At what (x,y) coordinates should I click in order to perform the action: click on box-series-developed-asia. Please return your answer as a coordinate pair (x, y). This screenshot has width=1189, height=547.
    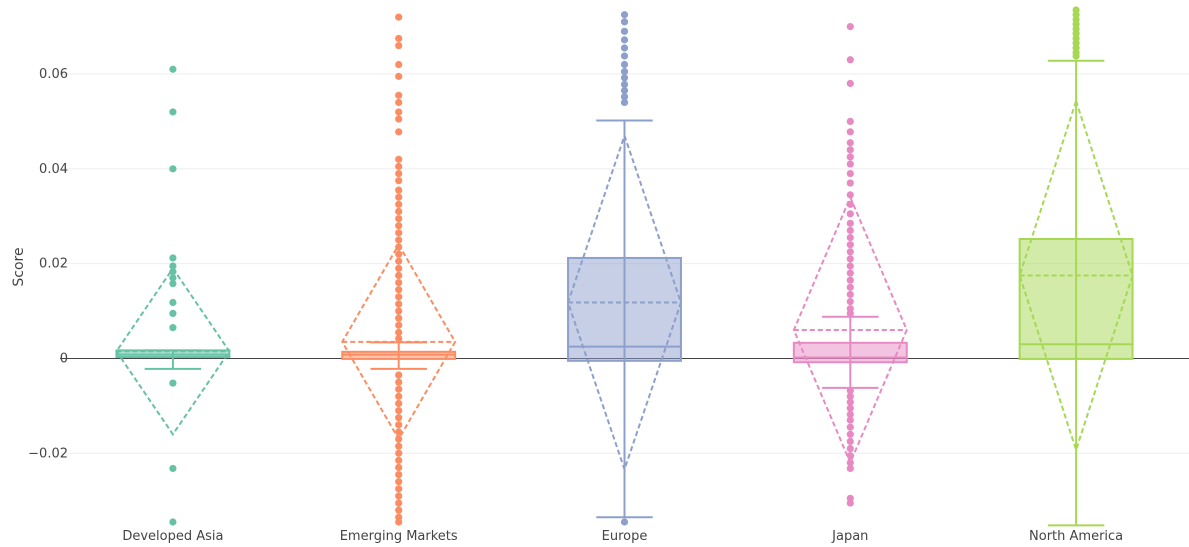
    Looking at the image, I should click on (173, 295).